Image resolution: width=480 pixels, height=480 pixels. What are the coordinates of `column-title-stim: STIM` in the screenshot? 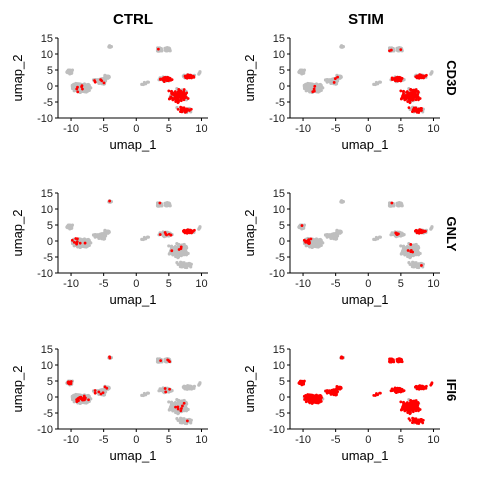 It's located at (366, 19).